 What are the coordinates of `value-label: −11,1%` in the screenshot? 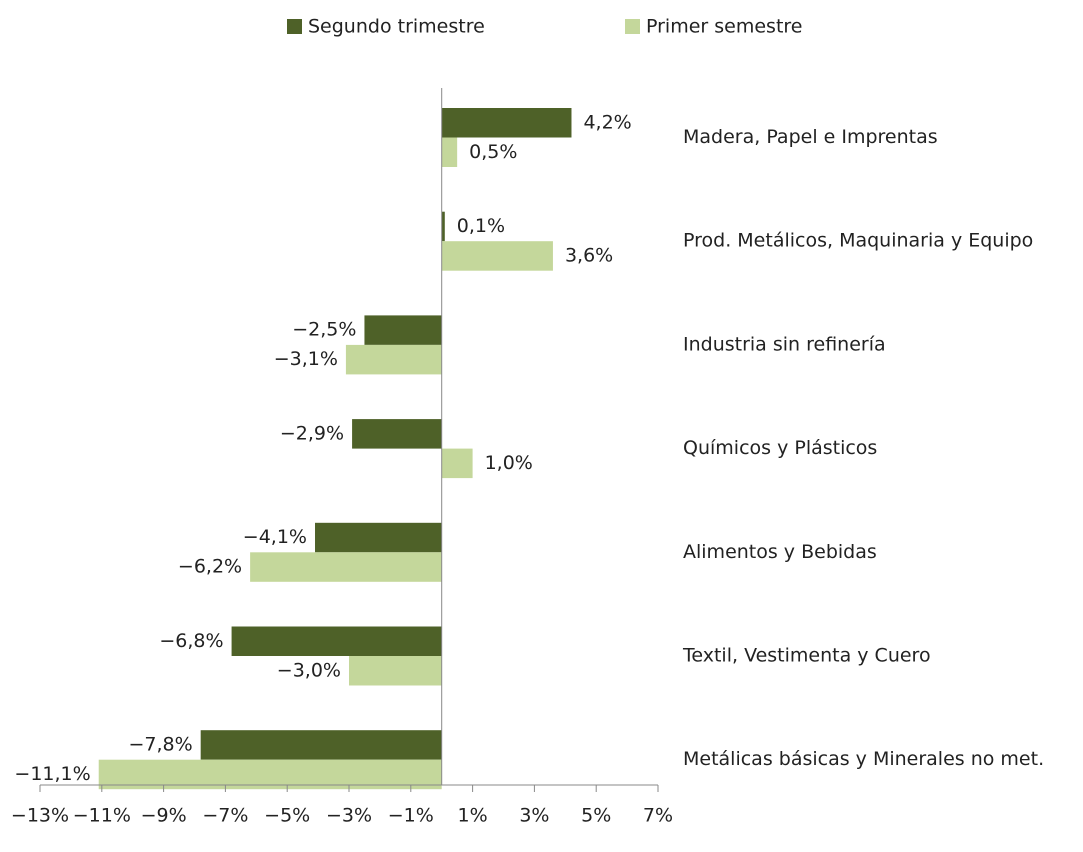 It's located at (52, 774).